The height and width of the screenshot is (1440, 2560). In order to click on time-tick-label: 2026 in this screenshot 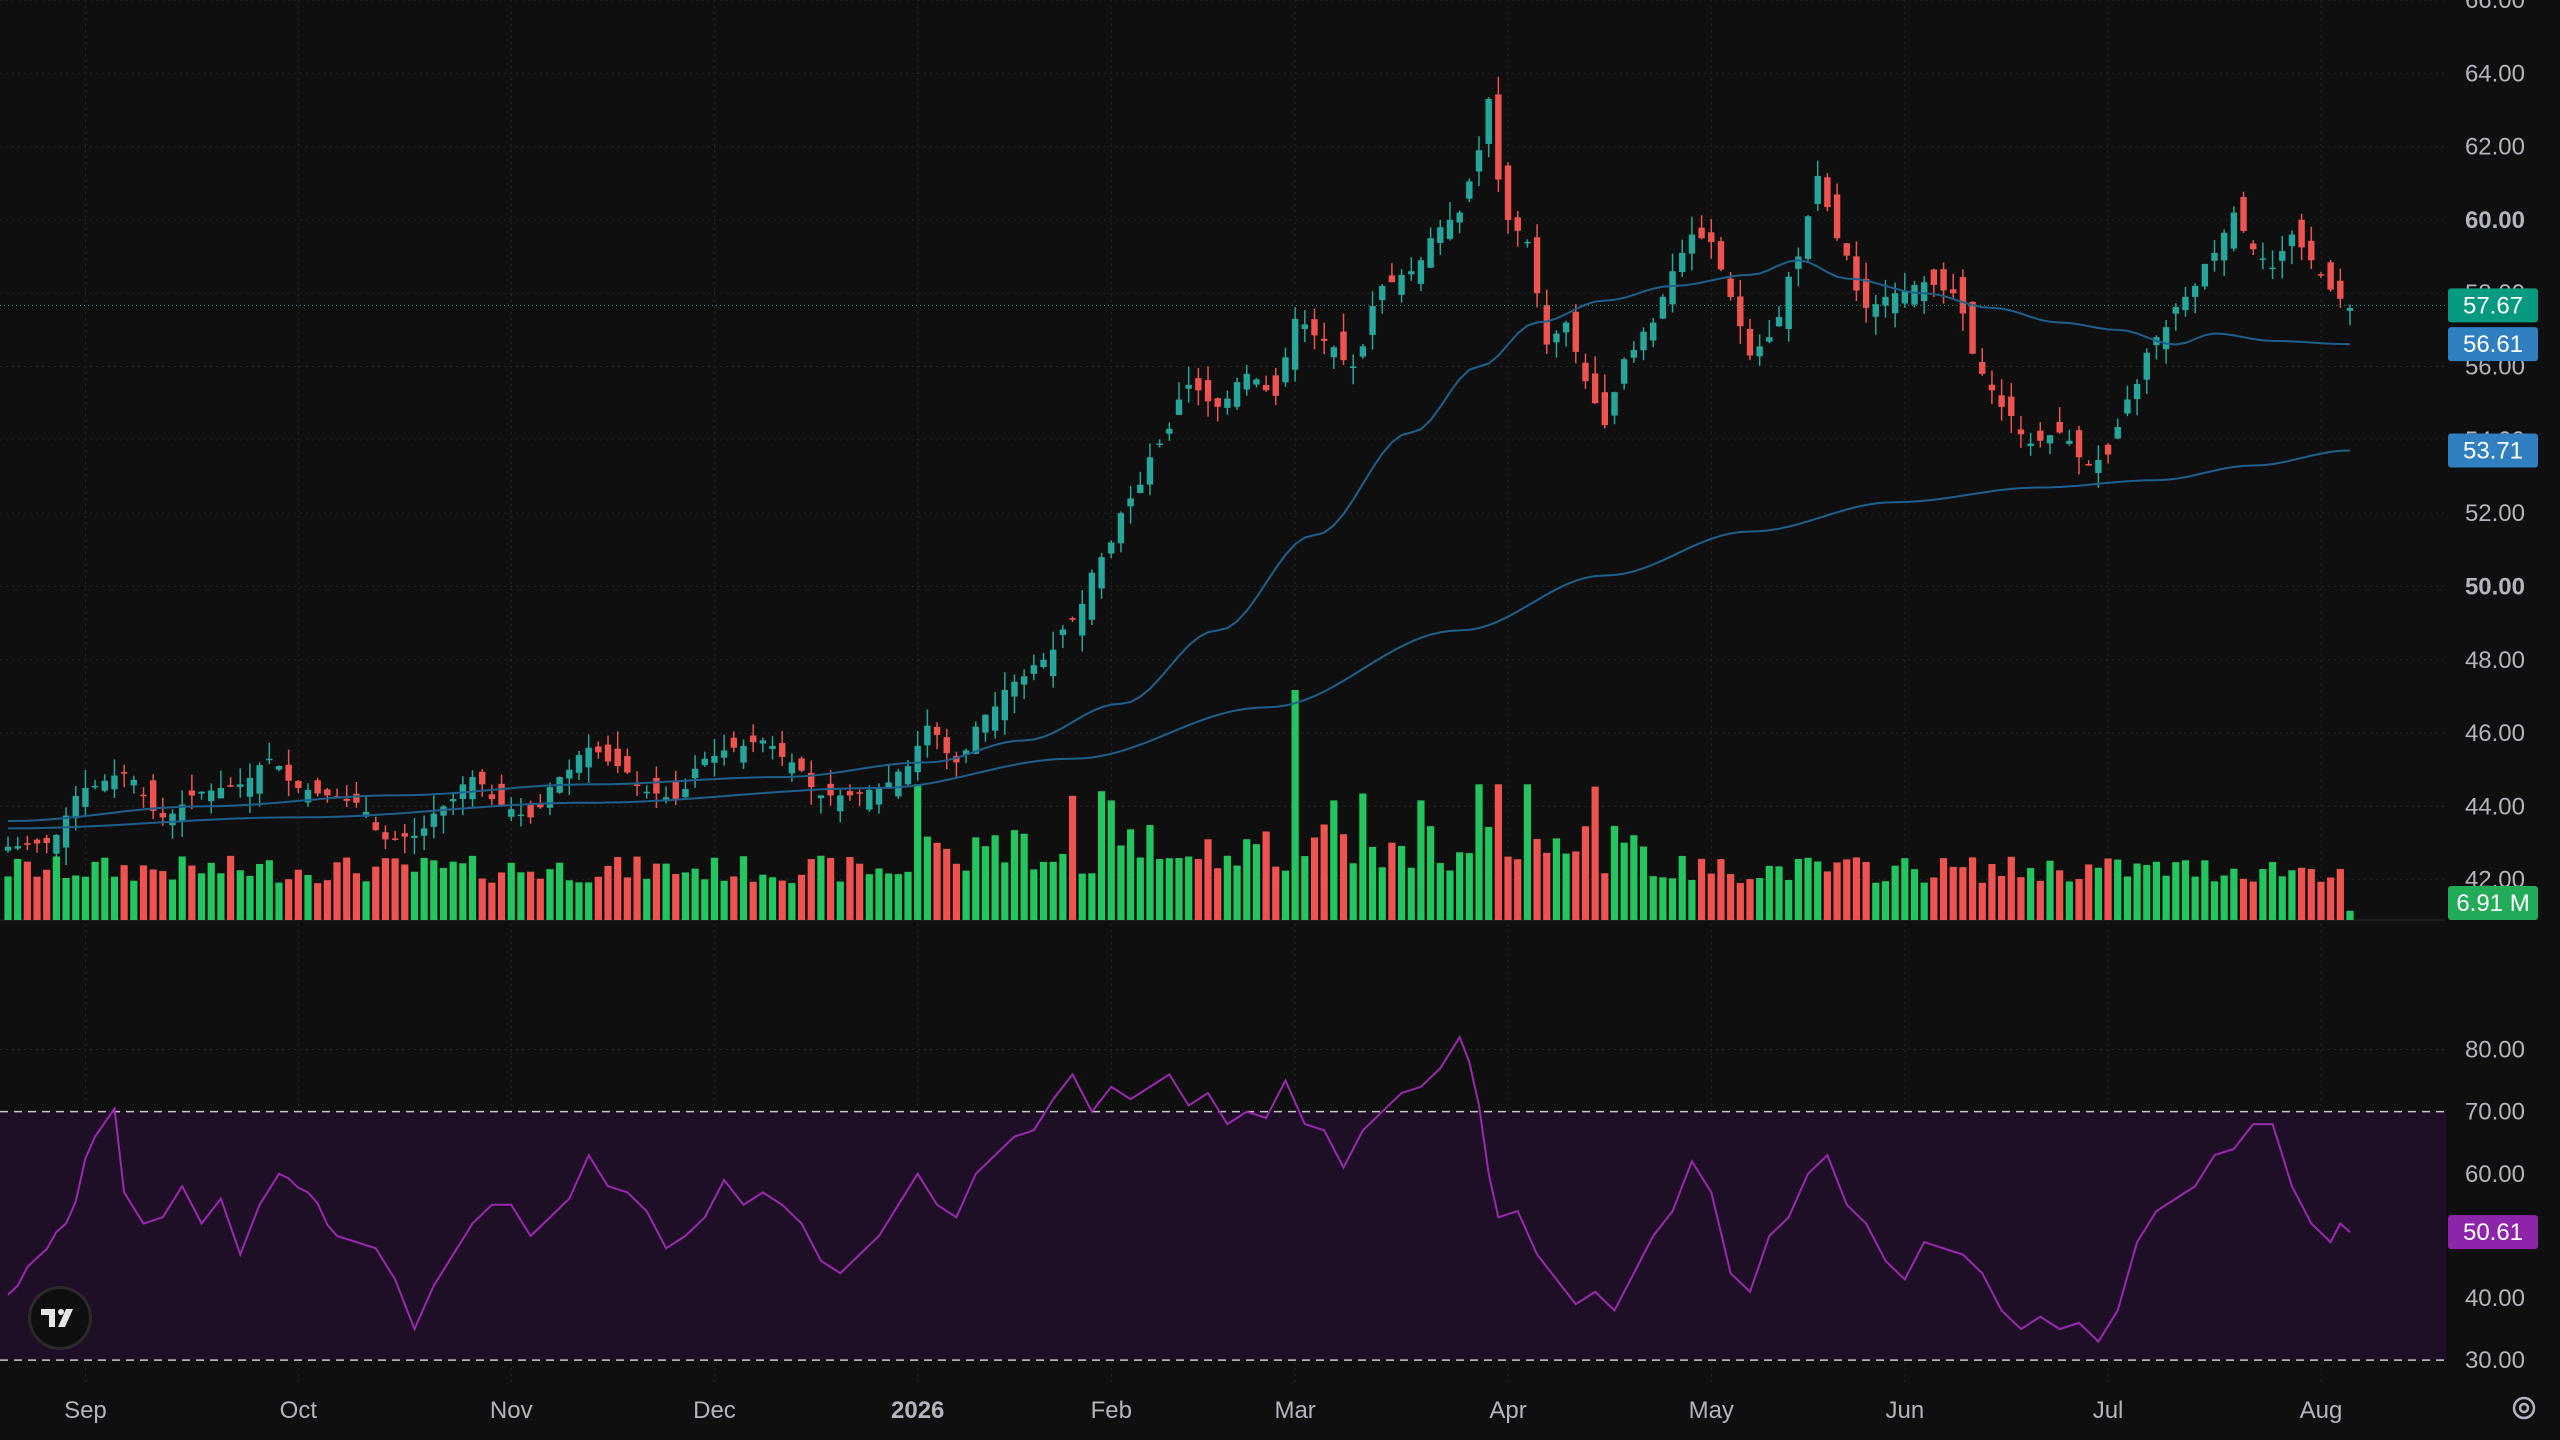, I will do `click(917, 1410)`.